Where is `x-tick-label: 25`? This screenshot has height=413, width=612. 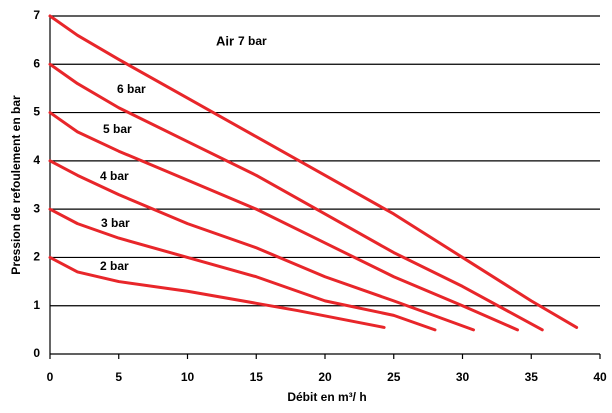
x-tick-label: 25 is located at coordinates (394, 377).